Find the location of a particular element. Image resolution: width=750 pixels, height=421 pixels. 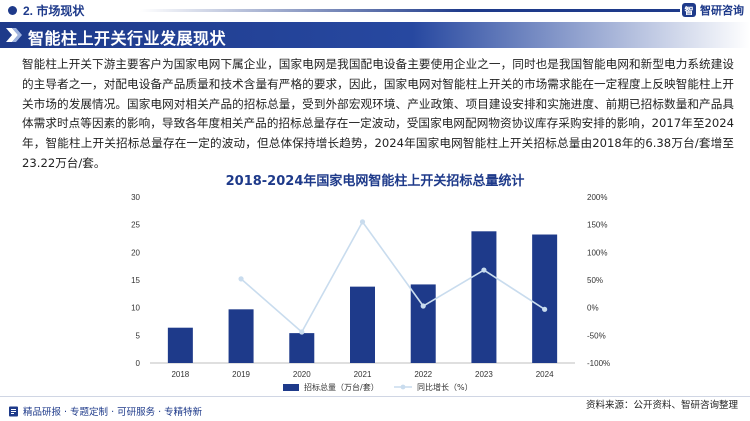

footer-services: 精品研报 · 专题定制 · 可研服务 · 专精特新 is located at coordinates (105, 411).